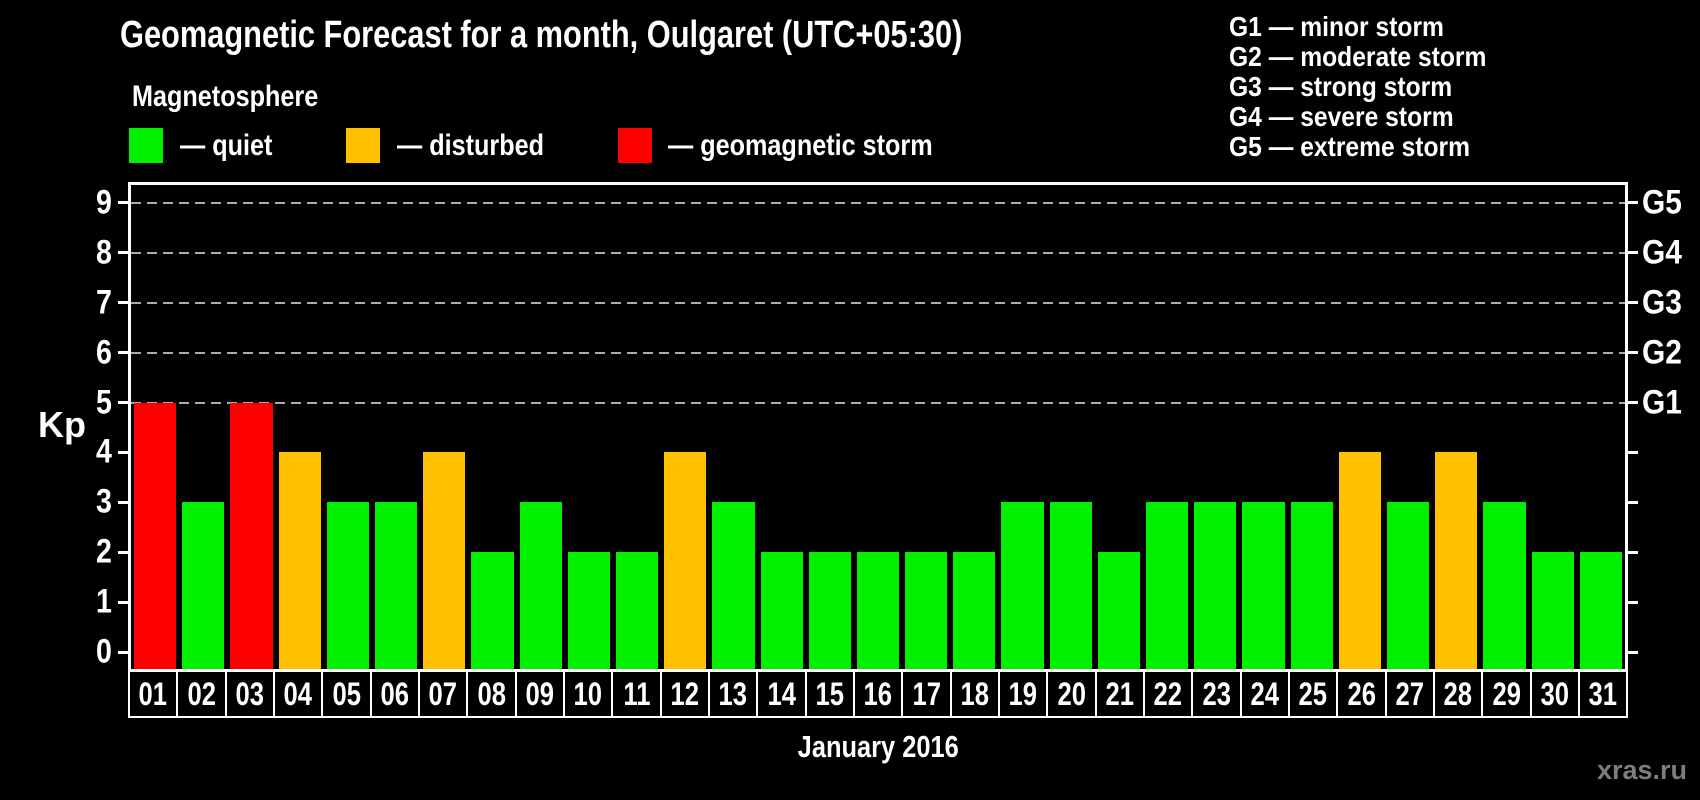  What do you see at coordinates (1408, 694) in the screenshot?
I see `day-label-27: 27` at bounding box center [1408, 694].